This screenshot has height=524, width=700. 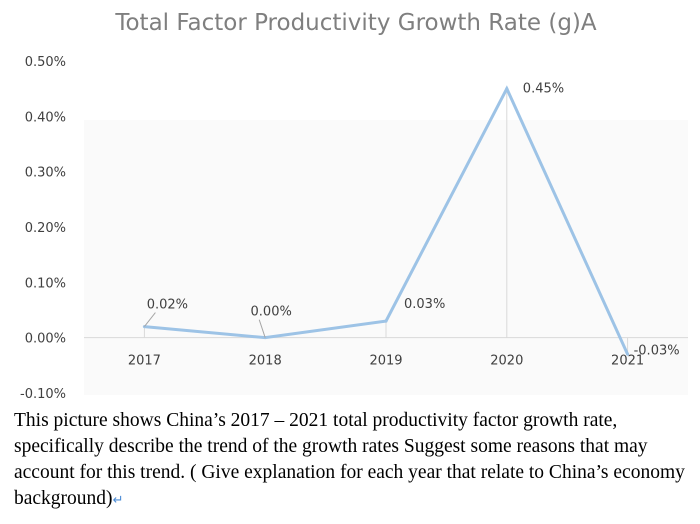 What do you see at coordinates (271, 312) in the screenshot?
I see `data-label-2018: 0.00%` at bounding box center [271, 312].